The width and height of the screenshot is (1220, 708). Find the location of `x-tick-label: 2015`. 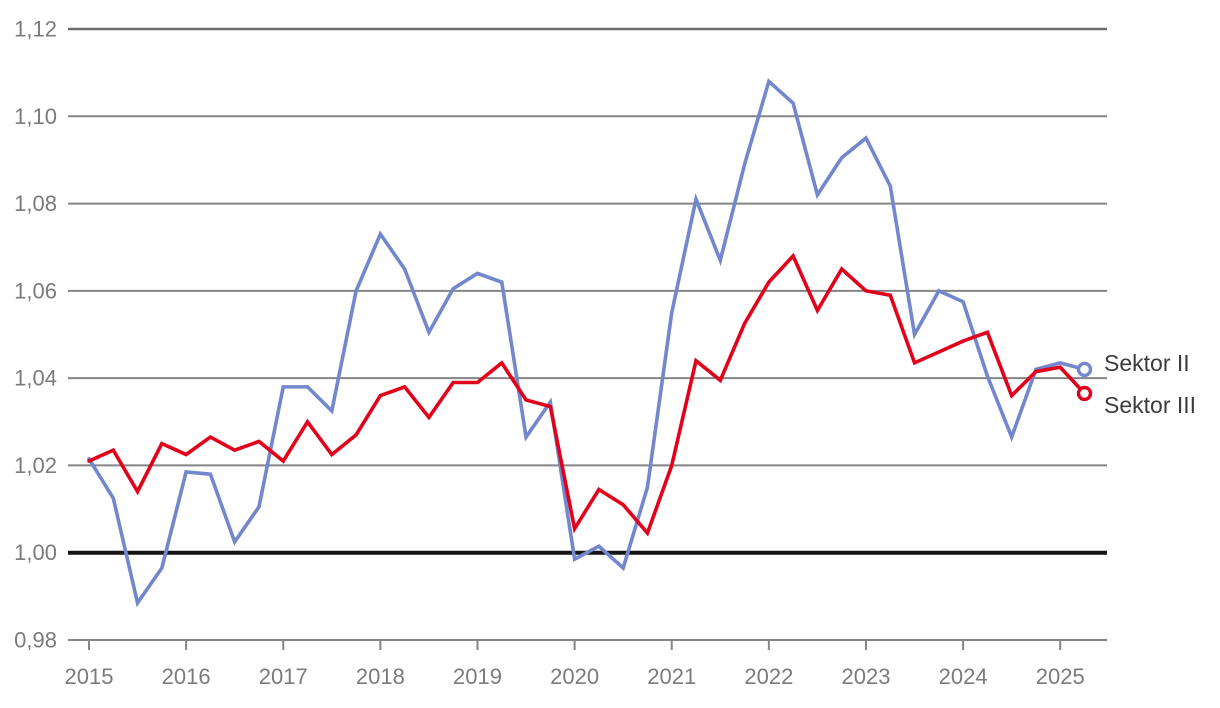

x-tick-label: 2015 is located at coordinates (89, 676).